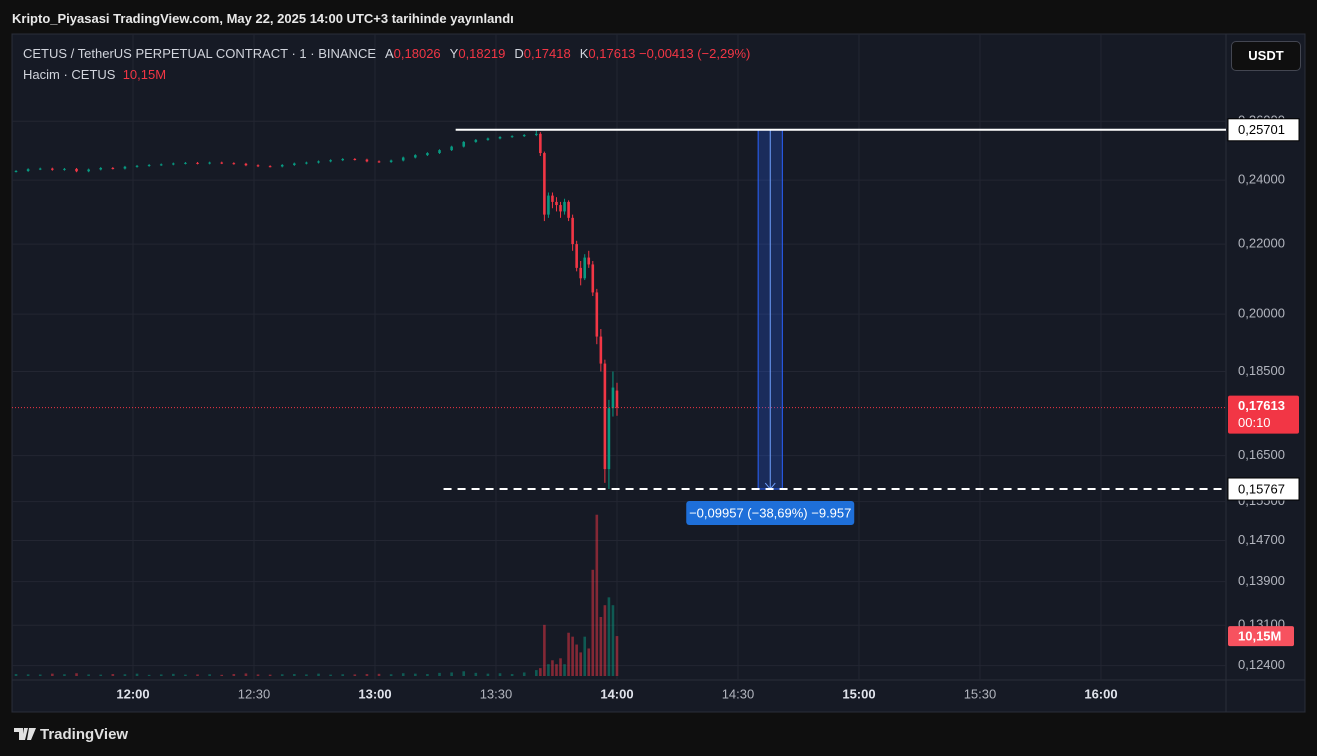 The width and height of the screenshot is (1317, 756). I want to click on volume-value: 10,15M, so click(144, 74).